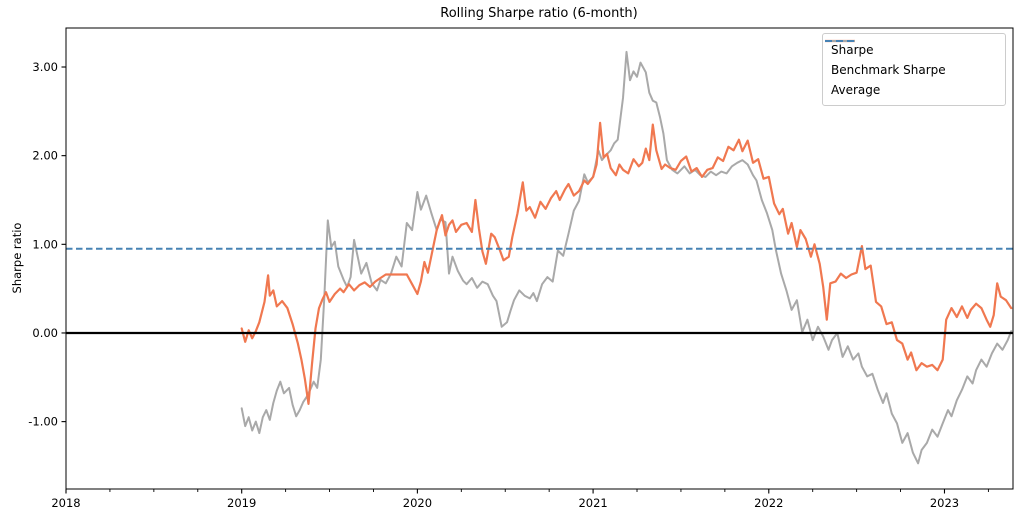 This screenshot has width=1024, height=524. Describe the element at coordinates (852, 50) in the screenshot. I see `legend-label-sharpe: Sharpe` at that location.